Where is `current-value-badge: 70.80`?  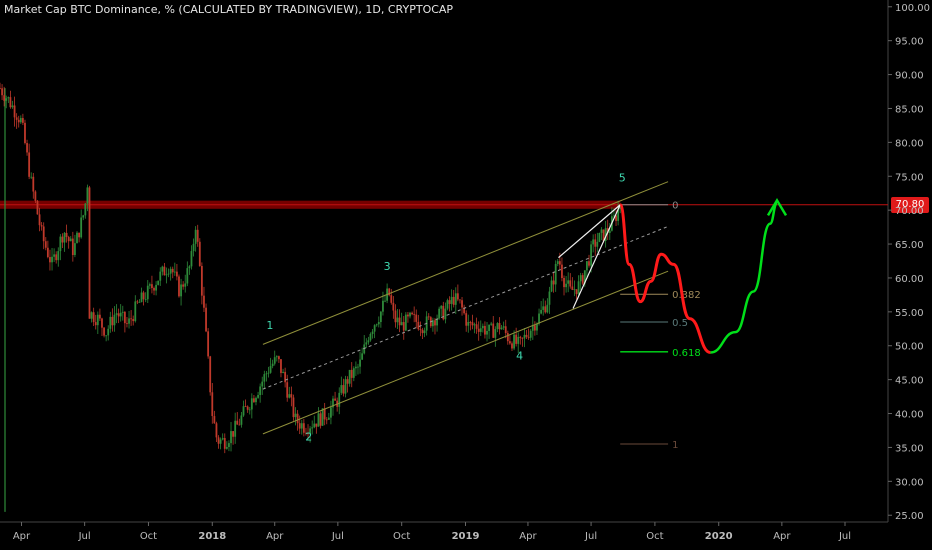 current-value-badge: 70.80 is located at coordinates (910, 205).